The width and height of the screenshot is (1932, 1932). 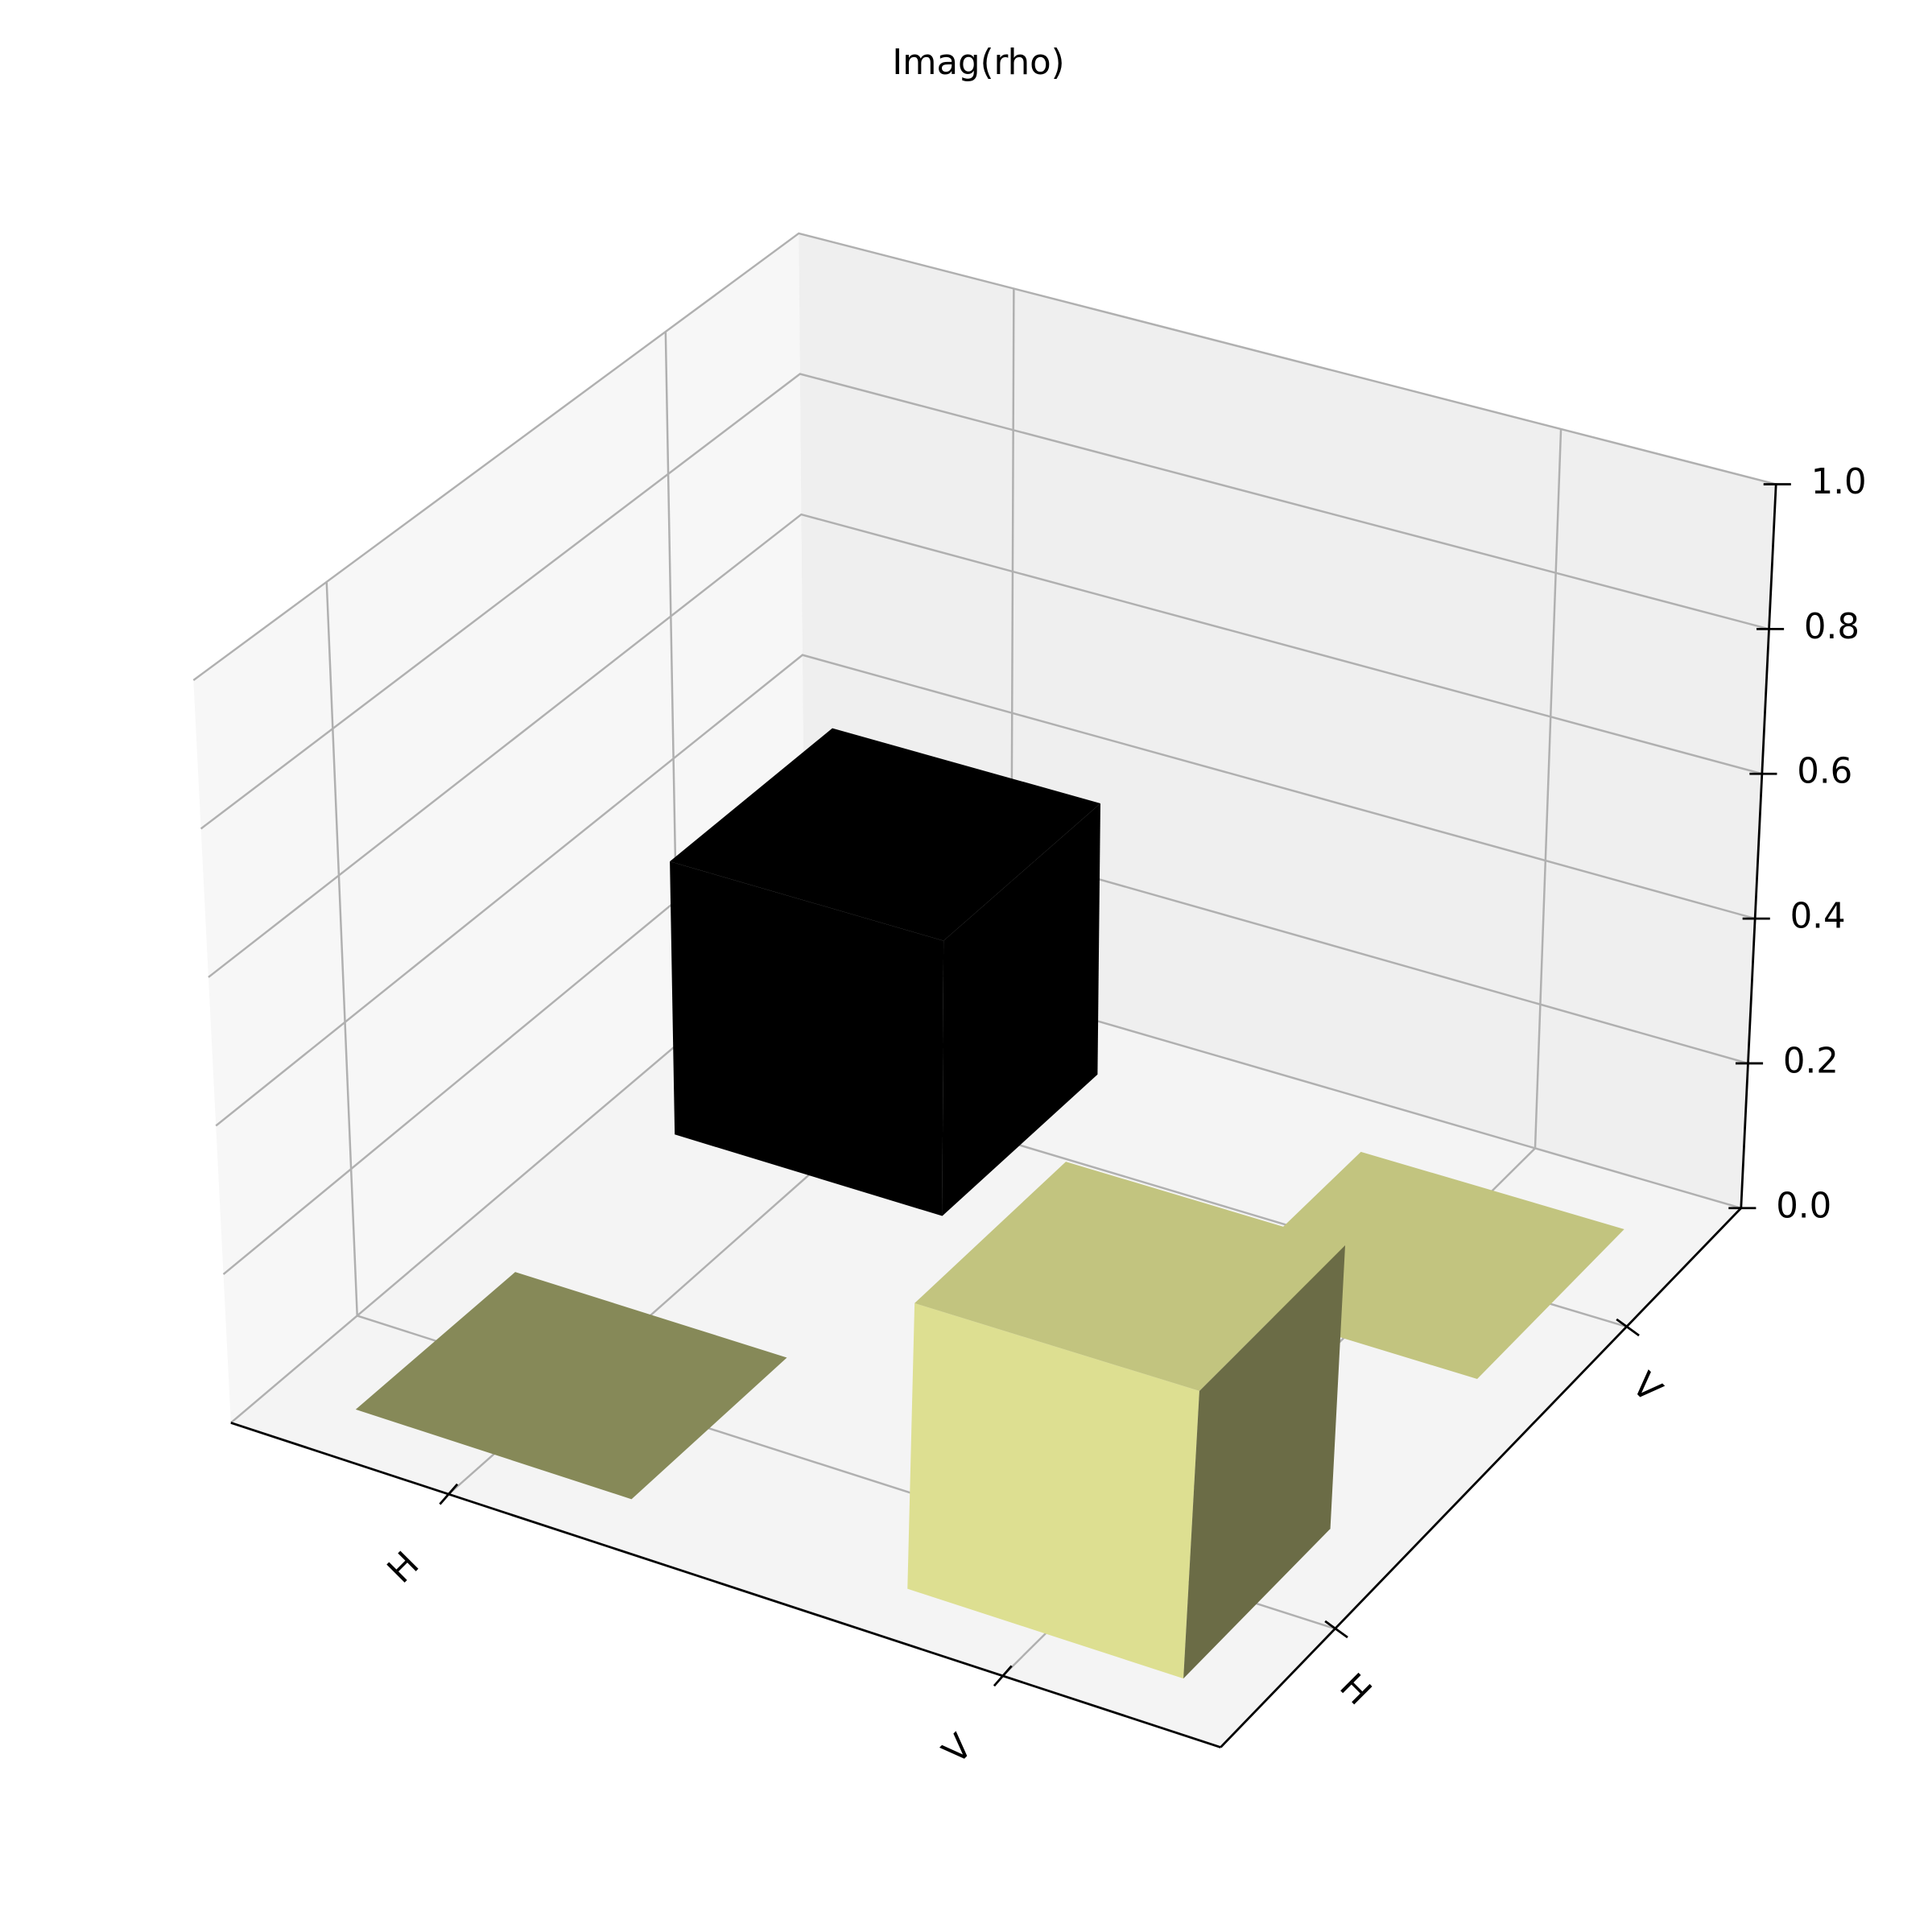 What do you see at coordinates (978, 63) in the screenshot?
I see `chart-title: Imag(rho)` at bounding box center [978, 63].